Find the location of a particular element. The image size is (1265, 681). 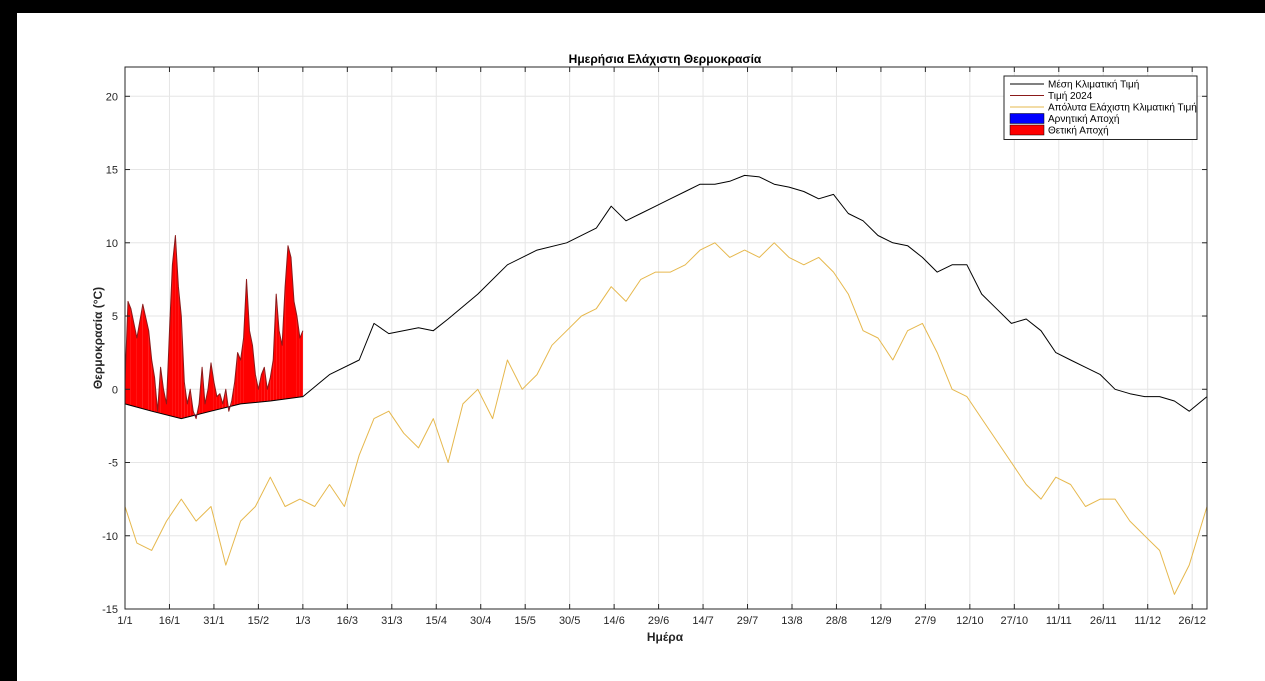

x-tick-label: 14/6 is located at coordinates (613, 621).